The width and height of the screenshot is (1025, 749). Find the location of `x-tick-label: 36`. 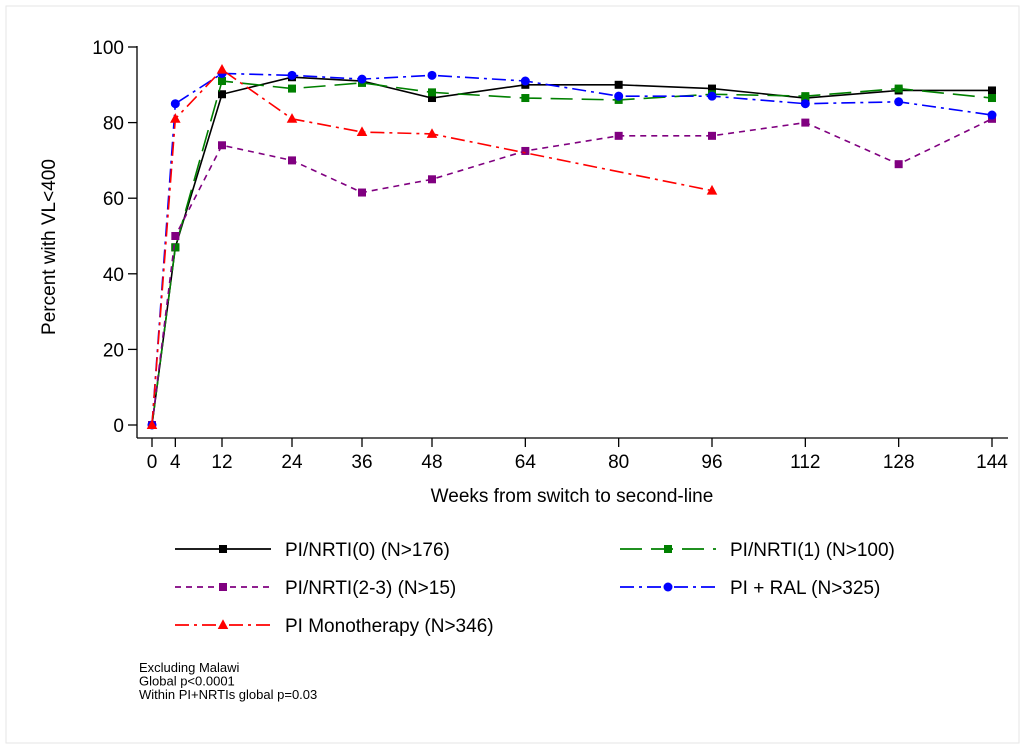

x-tick-label: 36 is located at coordinates (361, 462).